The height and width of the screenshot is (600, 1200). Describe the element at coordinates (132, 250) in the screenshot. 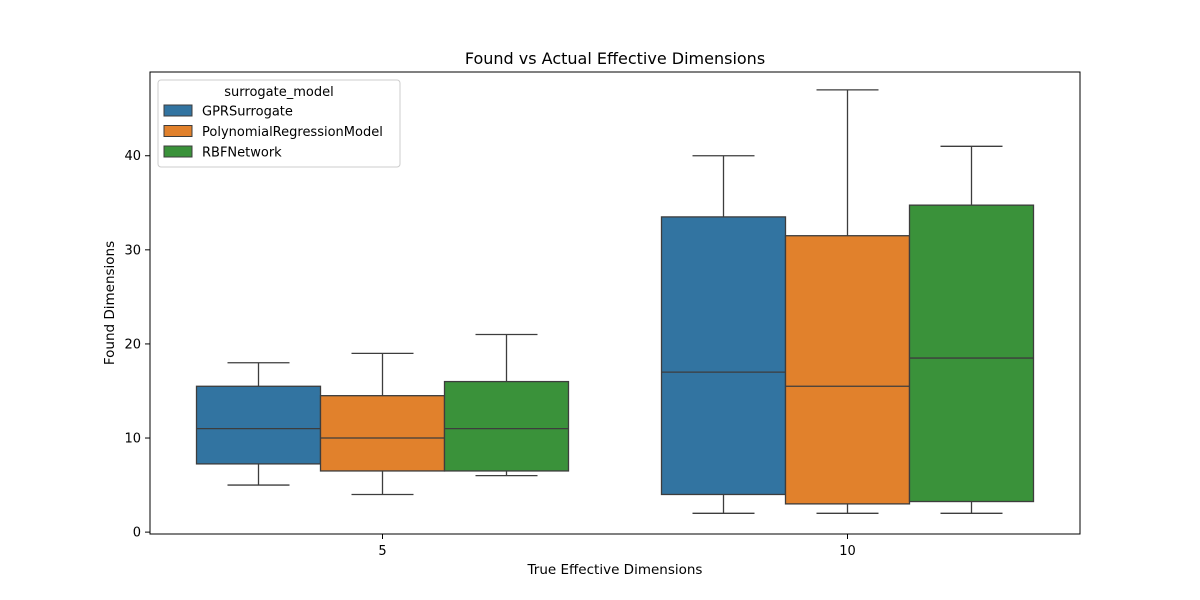

I see `y-tick-label: 30` at that location.